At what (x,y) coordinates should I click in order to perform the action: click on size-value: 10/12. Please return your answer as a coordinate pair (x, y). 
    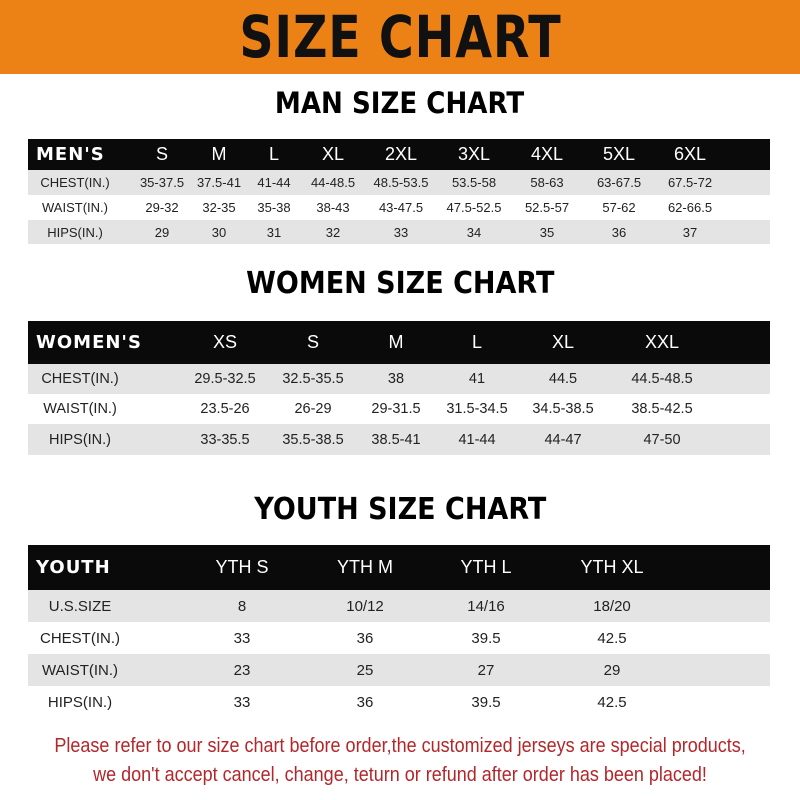
    Looking at the image, I should click on (365, 606).